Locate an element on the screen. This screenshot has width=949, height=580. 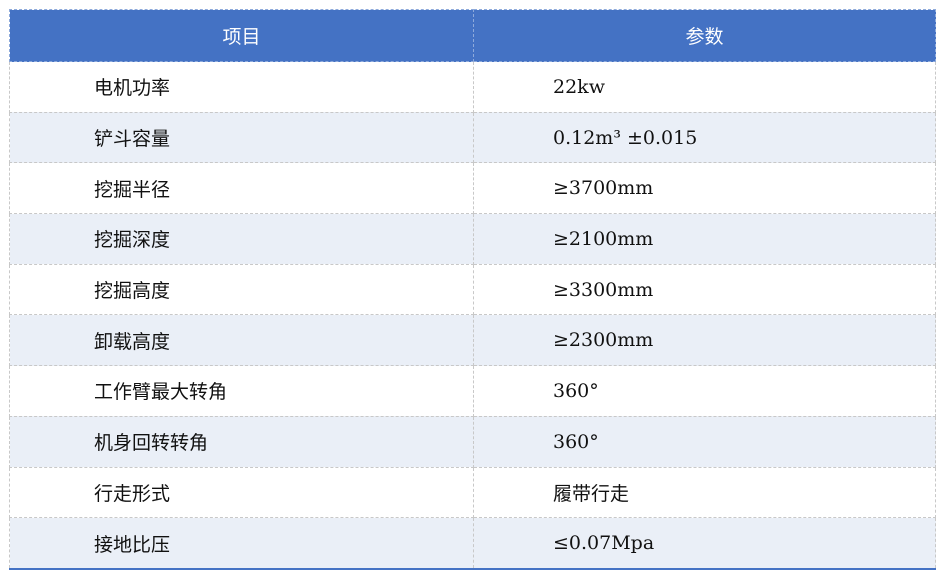
table-row: 接地比压 ≤0.07Mpa is located at coordinates (472, 543).